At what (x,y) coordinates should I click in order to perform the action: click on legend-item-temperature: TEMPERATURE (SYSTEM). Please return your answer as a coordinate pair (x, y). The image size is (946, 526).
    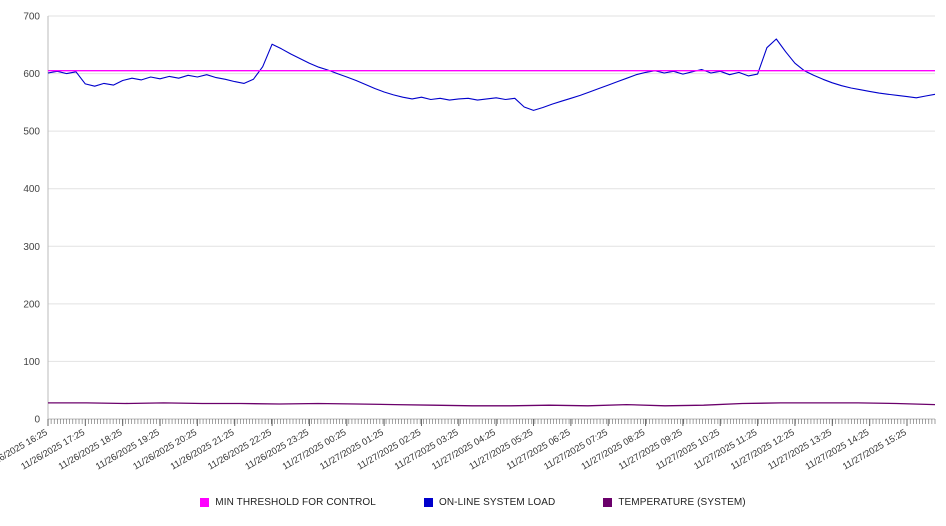
    Looking at the image, I should click on (674, 502).